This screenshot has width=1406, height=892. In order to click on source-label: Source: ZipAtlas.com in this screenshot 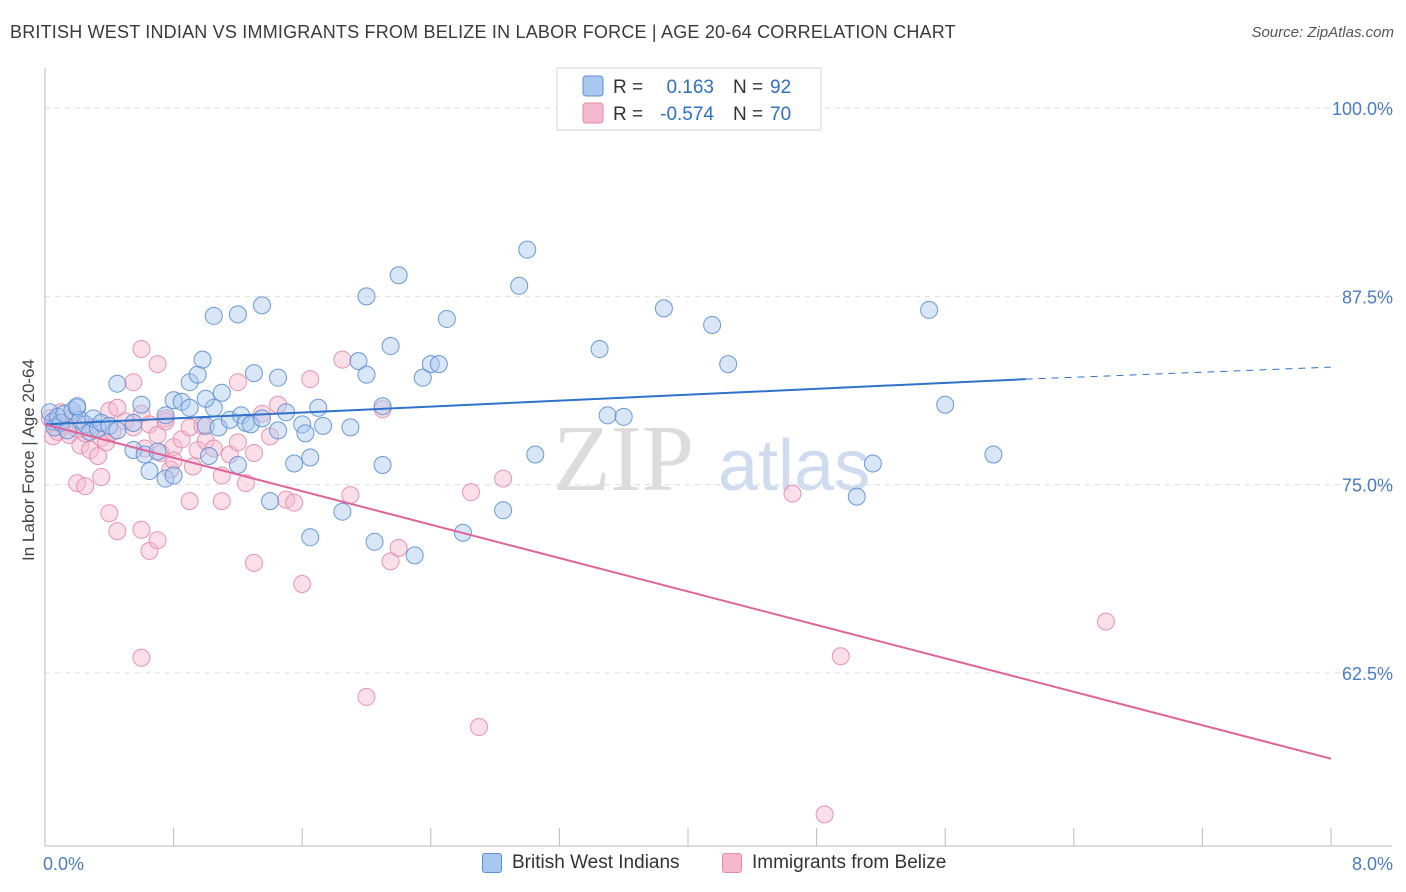, I will do `click(1322, 32)`.